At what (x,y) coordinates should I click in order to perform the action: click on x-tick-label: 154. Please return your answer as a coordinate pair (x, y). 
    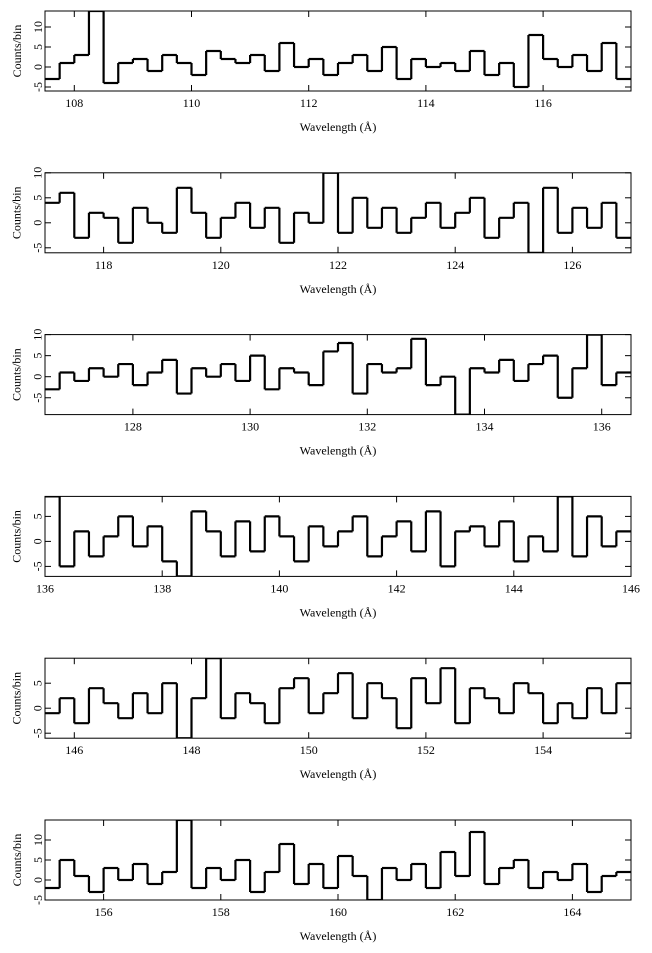
    Looking at the image, I should click on (543, 750).